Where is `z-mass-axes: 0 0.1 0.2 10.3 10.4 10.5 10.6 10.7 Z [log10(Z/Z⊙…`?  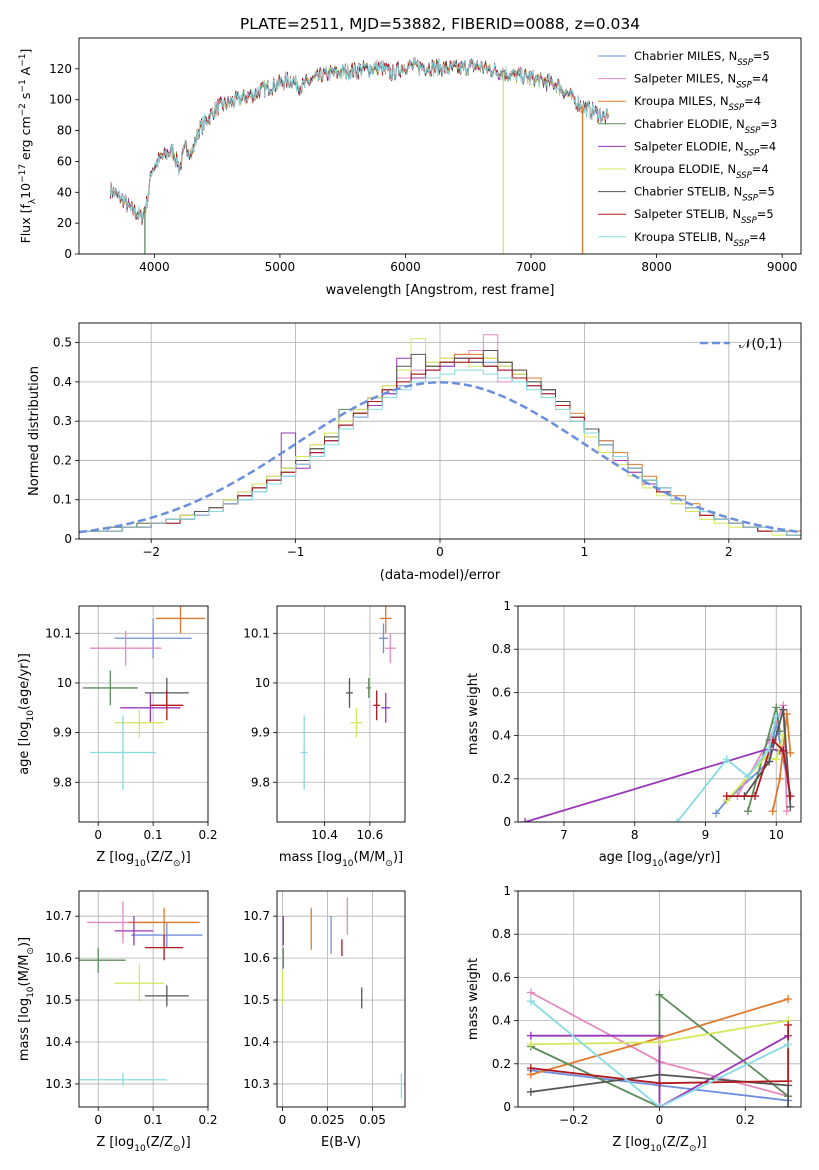 z-mass-axes: 0 0.1 0.2 10.3 10.4 10.5 10.6 10.7 Z [log10(Z/Z⊙… is located at coordinates (117, 1022).